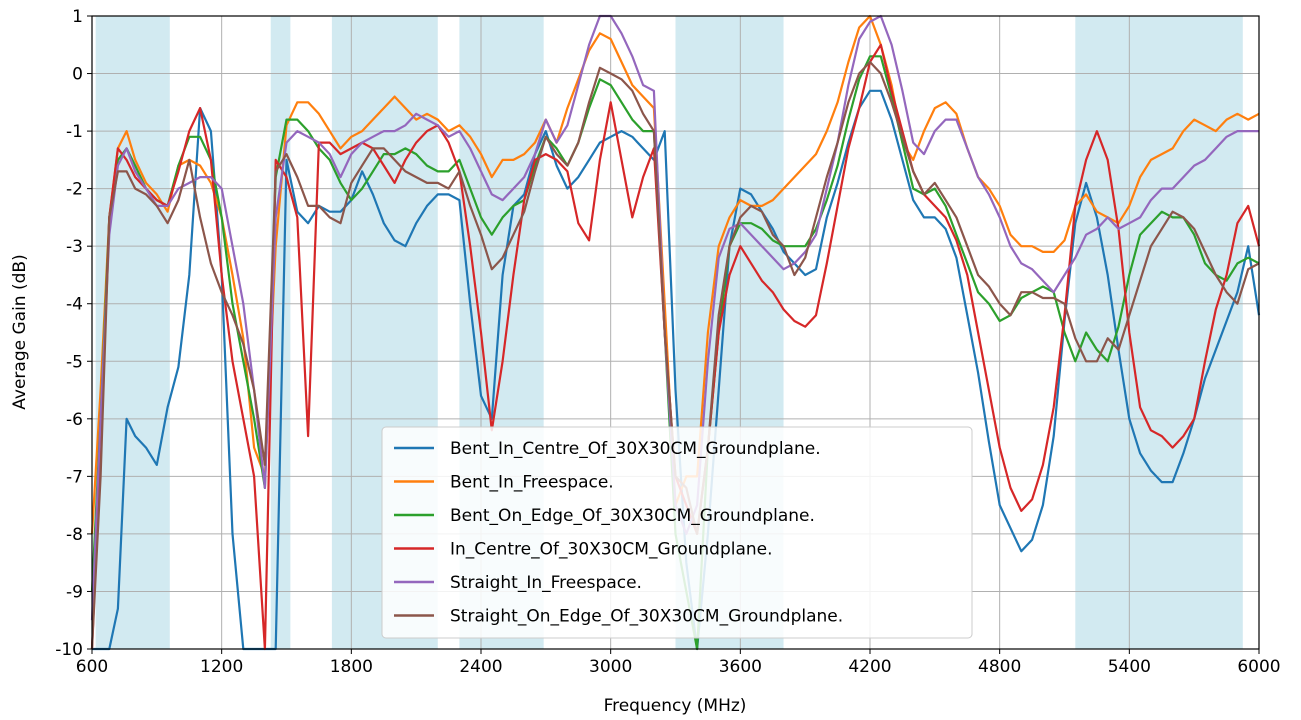  Describe the element at coordinates (20, 331) in the screenshot. I see `y-axis-label: Average Gain (dB)` at that location.